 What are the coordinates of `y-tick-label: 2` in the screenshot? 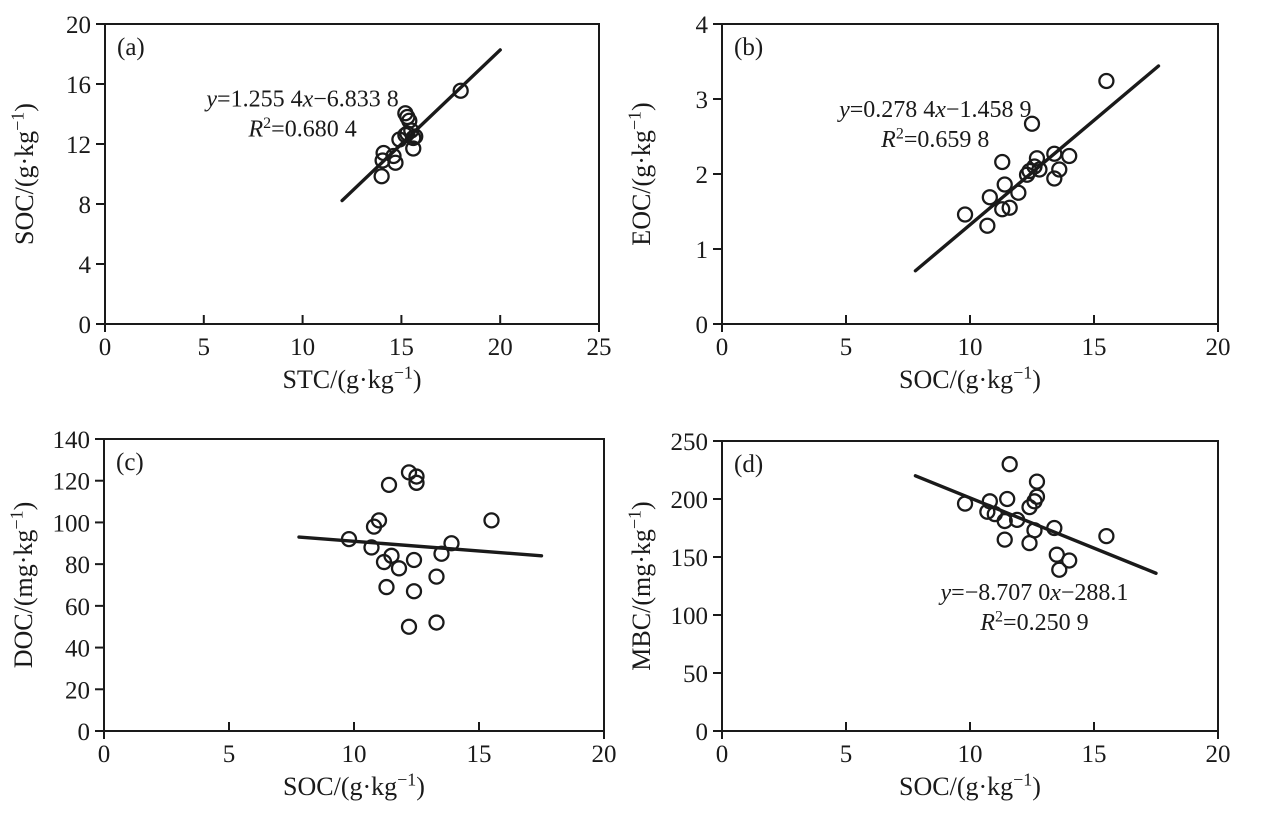 It's located at (702, 175).